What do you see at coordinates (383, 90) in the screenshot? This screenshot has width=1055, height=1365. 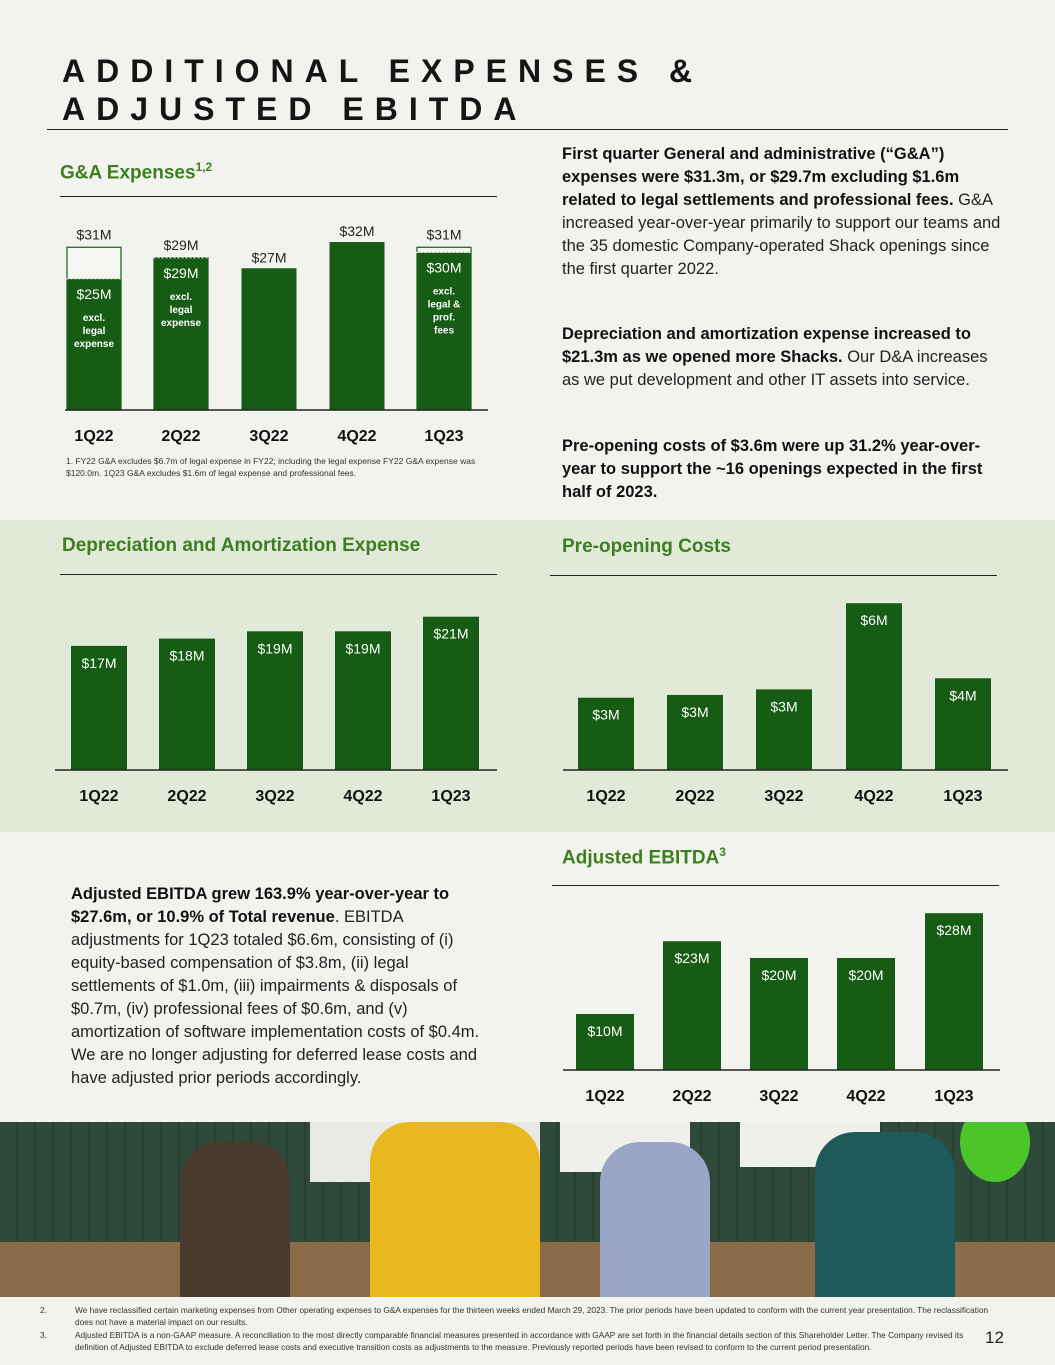 I see `page-title: ADDITIONAL EXPENSES & ADJUSTED EBITDA` at bounding box center [383, 90].